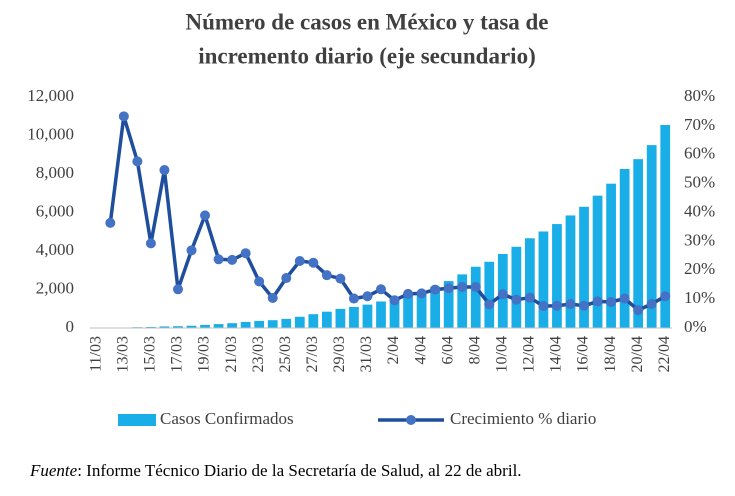 The width and height of the screenshot is (735, 496). I want to click on y2-tick-label: 0%, so click(695, 326).